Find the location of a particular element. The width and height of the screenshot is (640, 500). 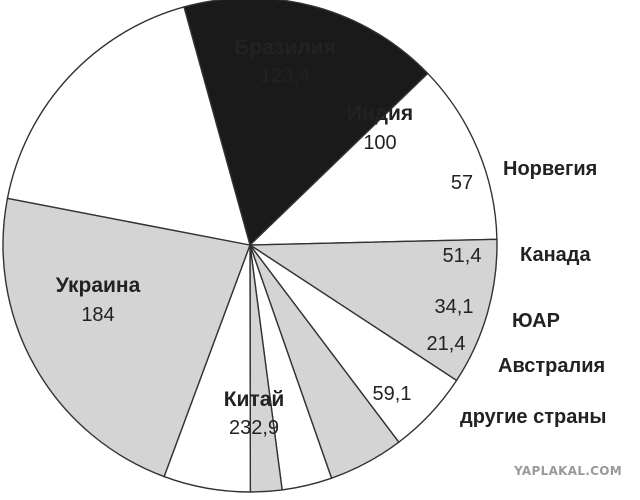

slice-value-9: 184 is located at coordinates (97, 315).